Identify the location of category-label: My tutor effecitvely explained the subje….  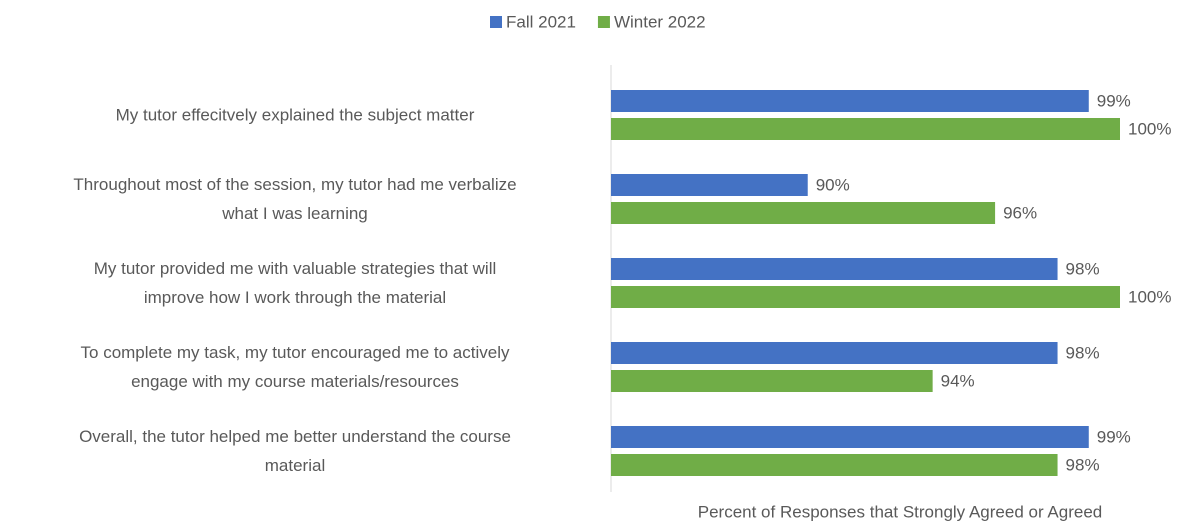
(295, 115).